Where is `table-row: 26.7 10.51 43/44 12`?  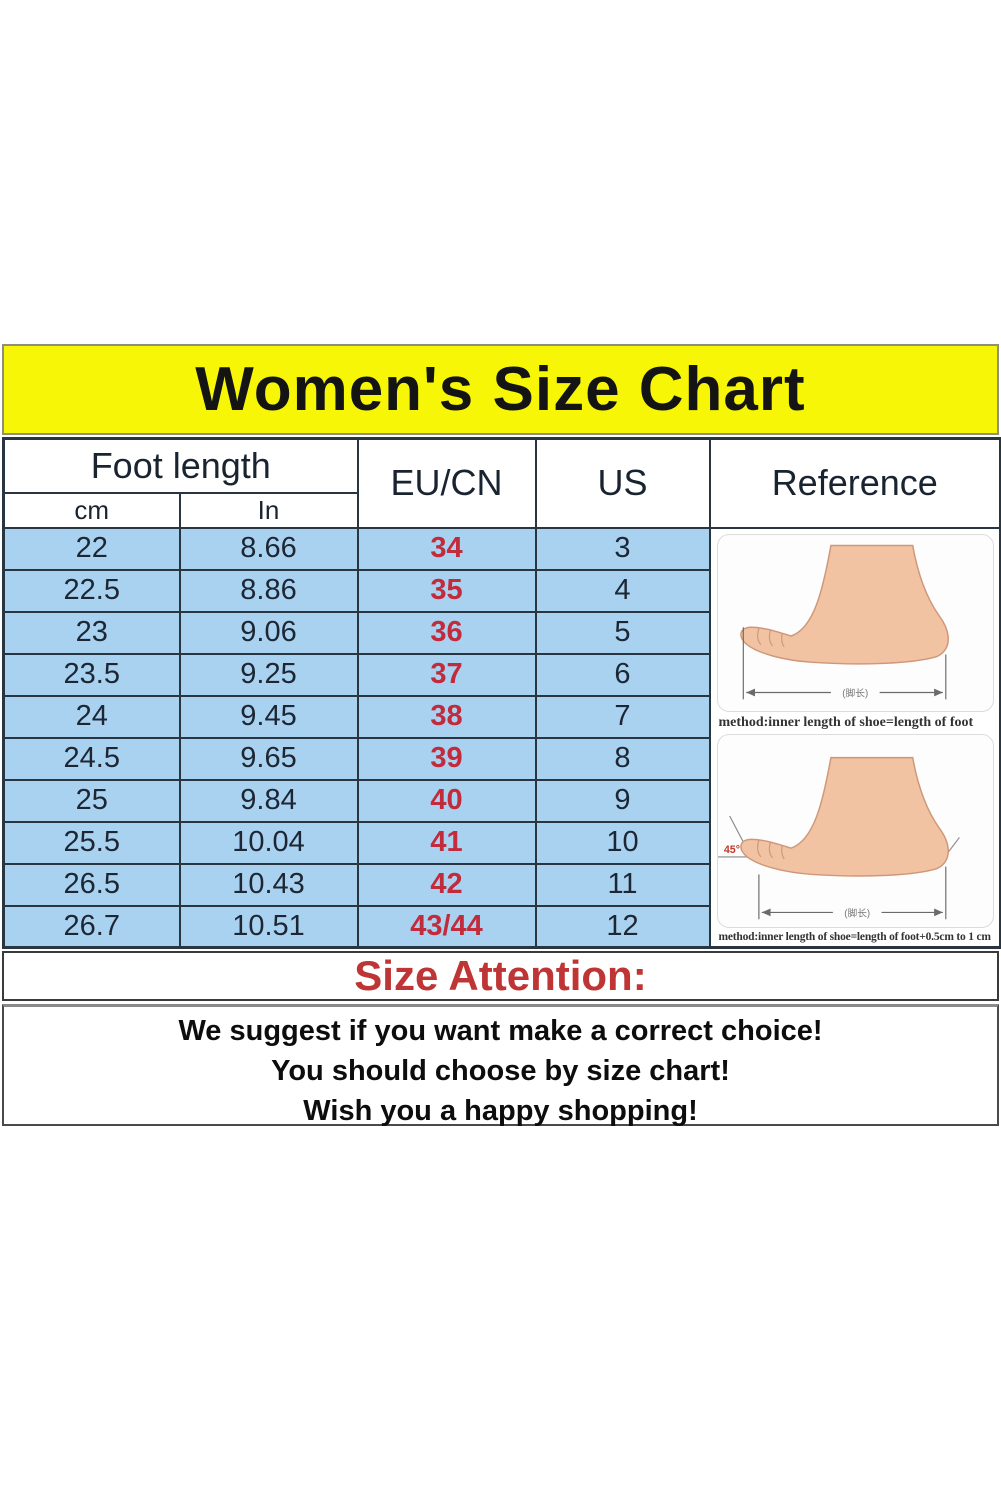
table-row: 26.7 10.51 43/44 12 is located at coordinates (501, 926).